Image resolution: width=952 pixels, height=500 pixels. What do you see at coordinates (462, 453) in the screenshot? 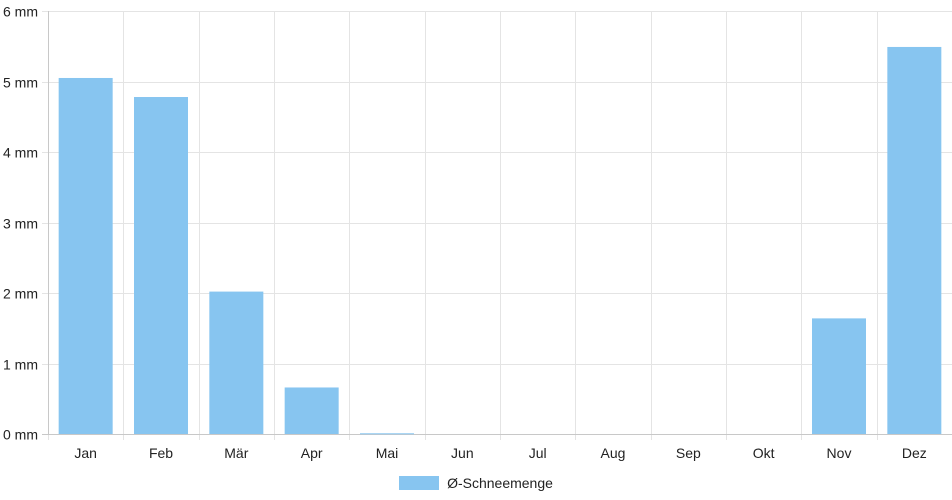
I see `x-tick-label: Jun` at bounding box center [462, 453].